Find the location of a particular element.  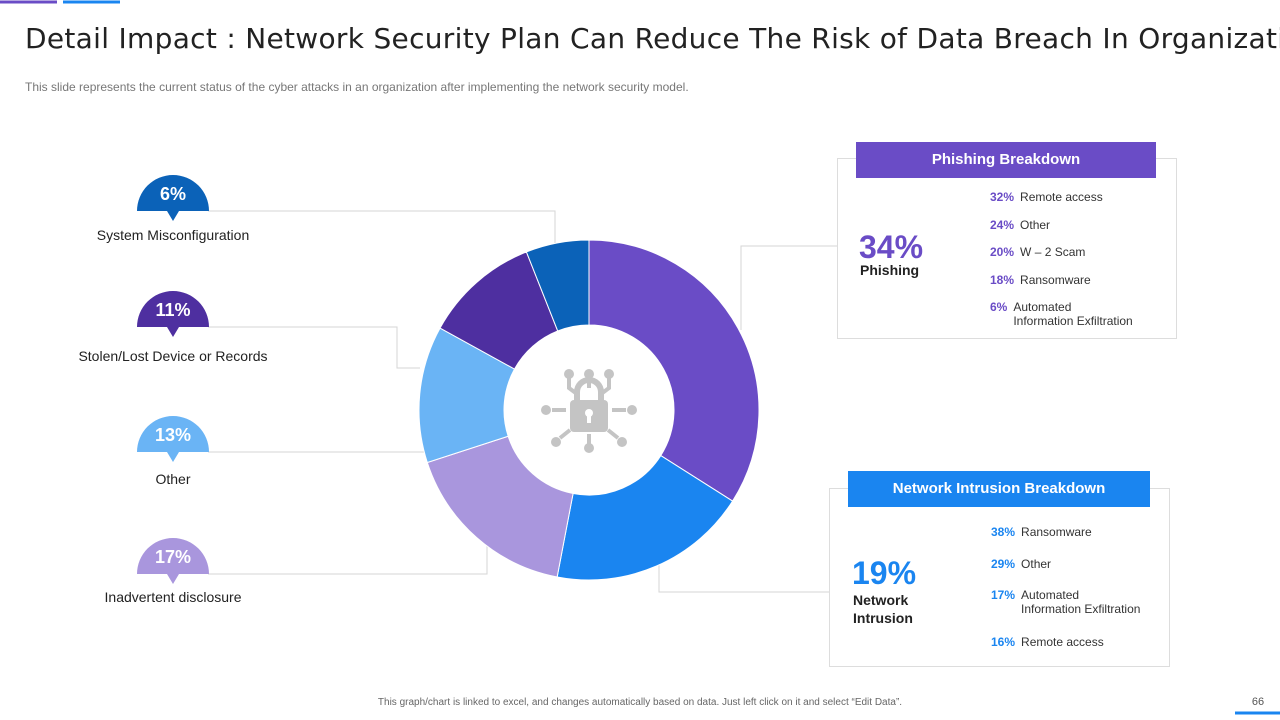

box-title: Phishing Breakdown is located at coordinates (1006, 160).